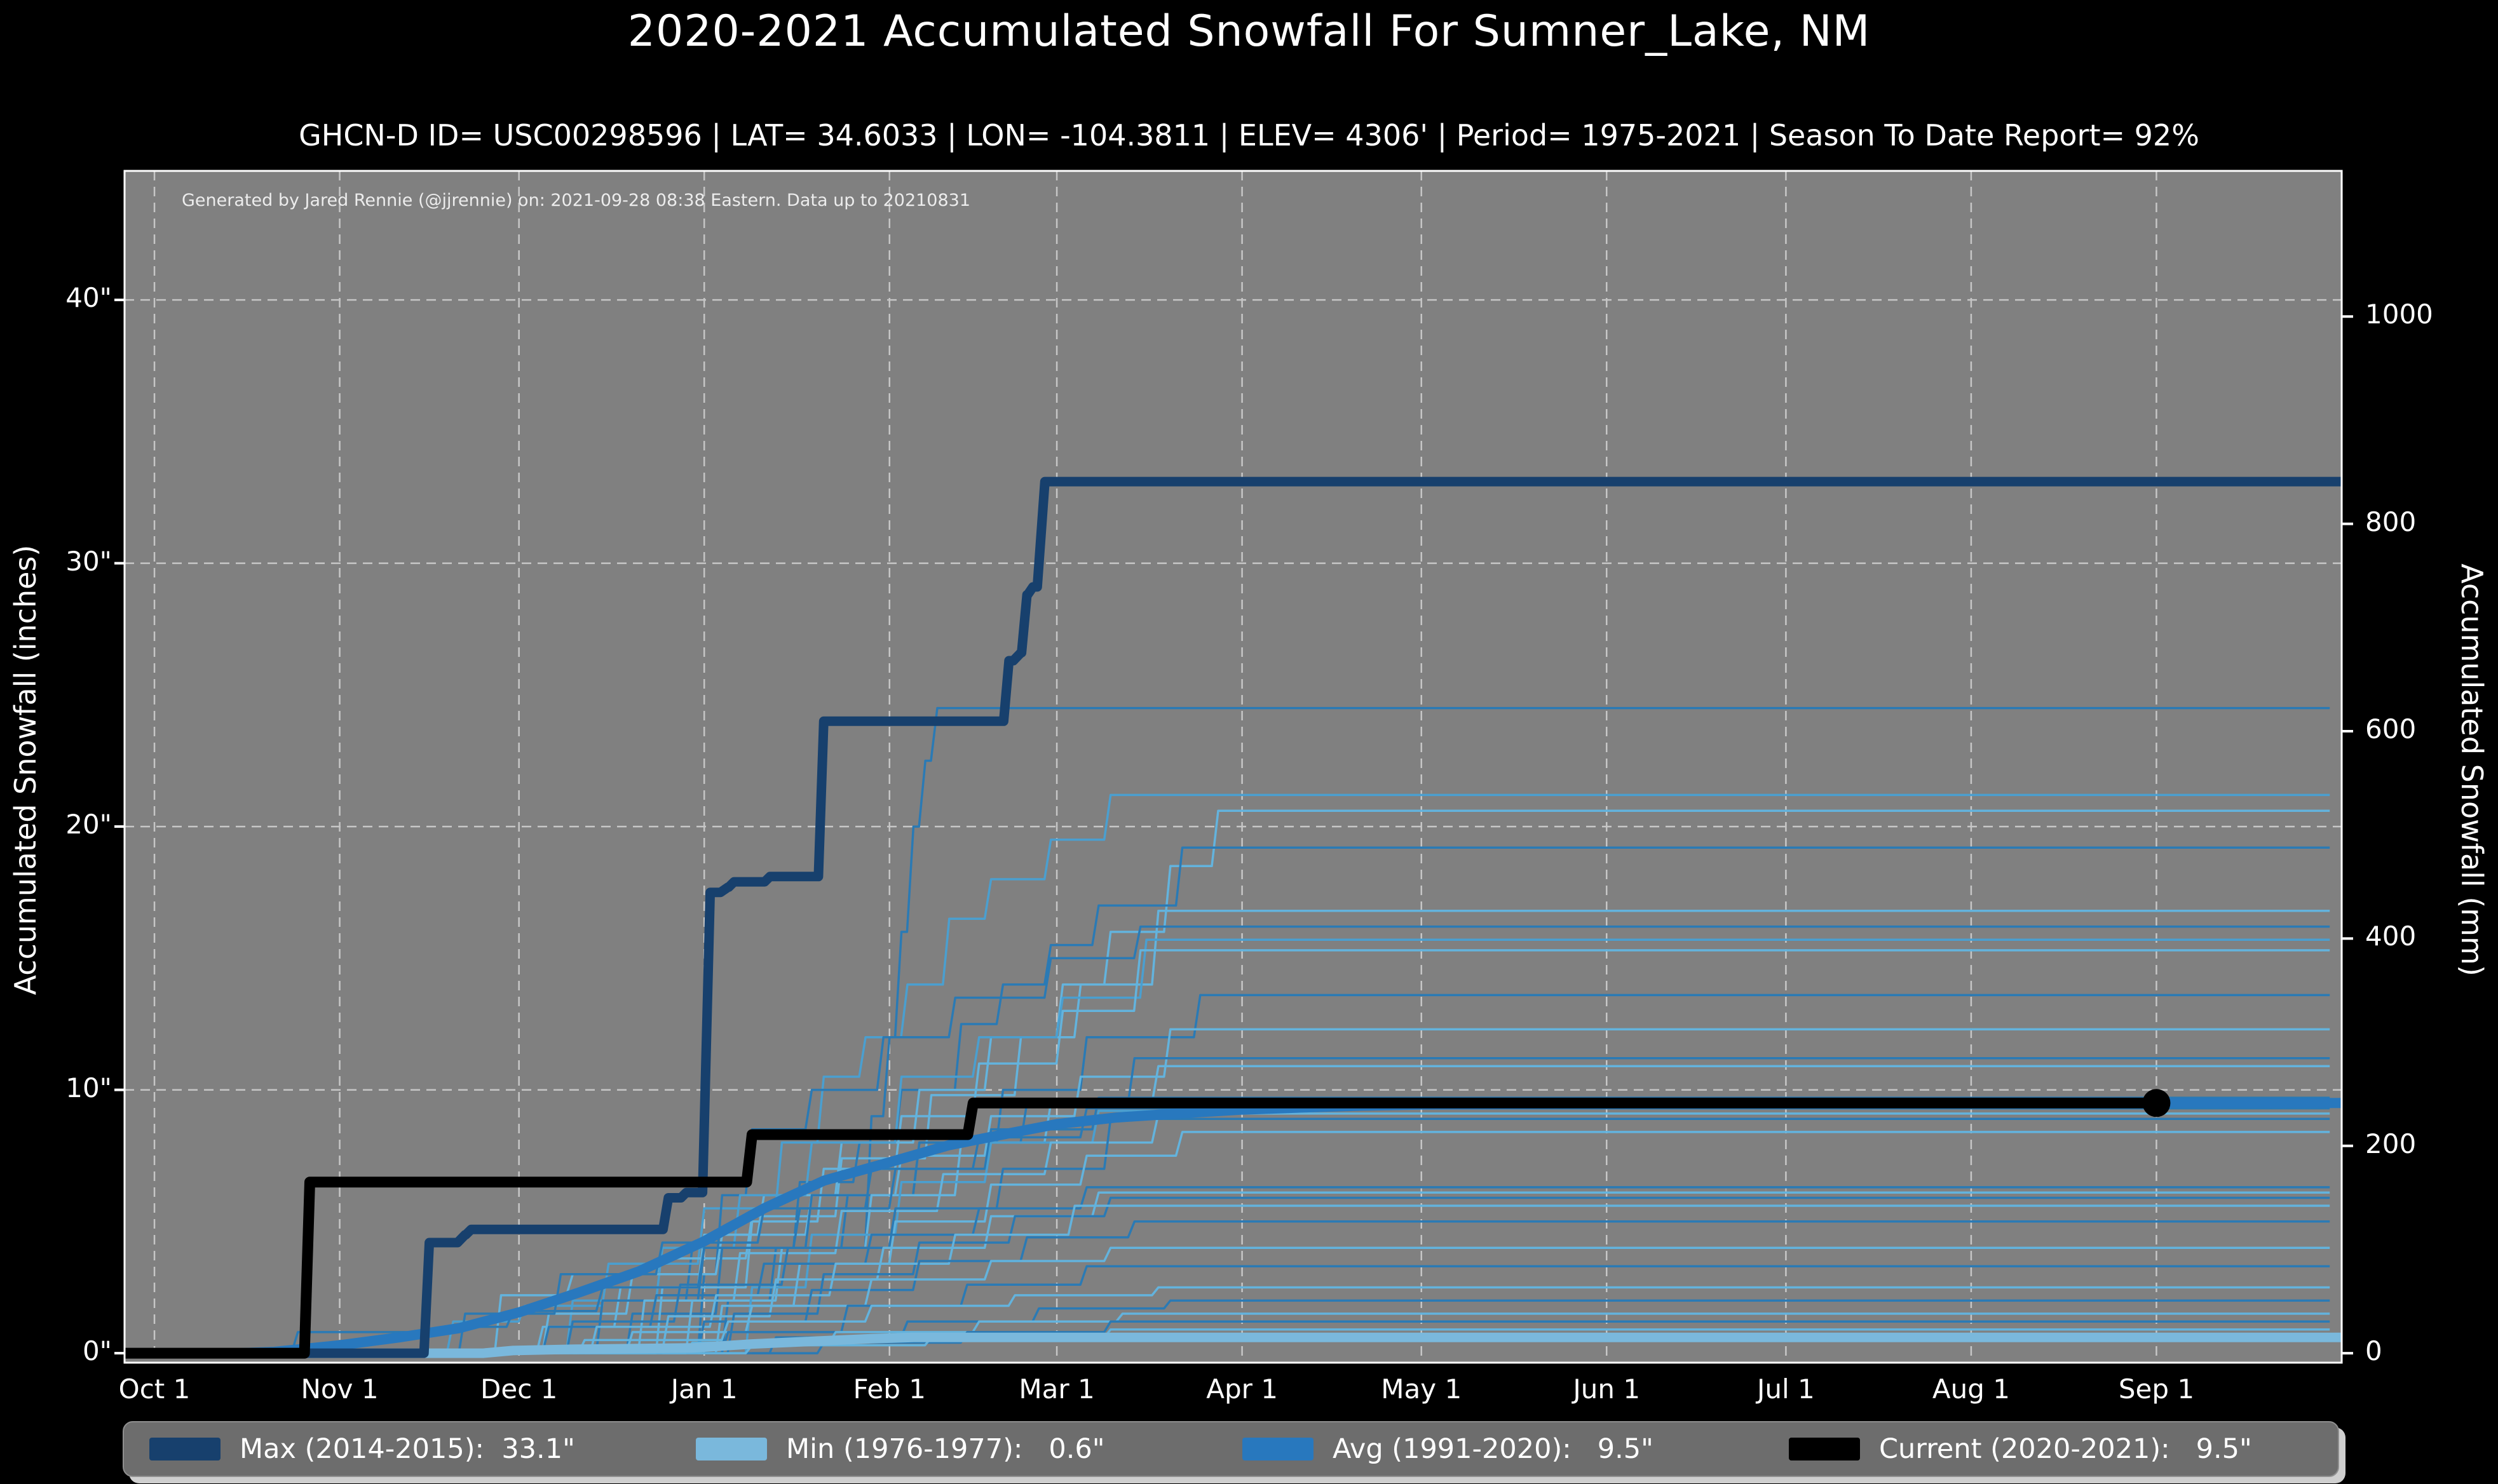  I want to click on legend-item-avg: Avg (1991-2020): 9.5", so click(1447, 1449).